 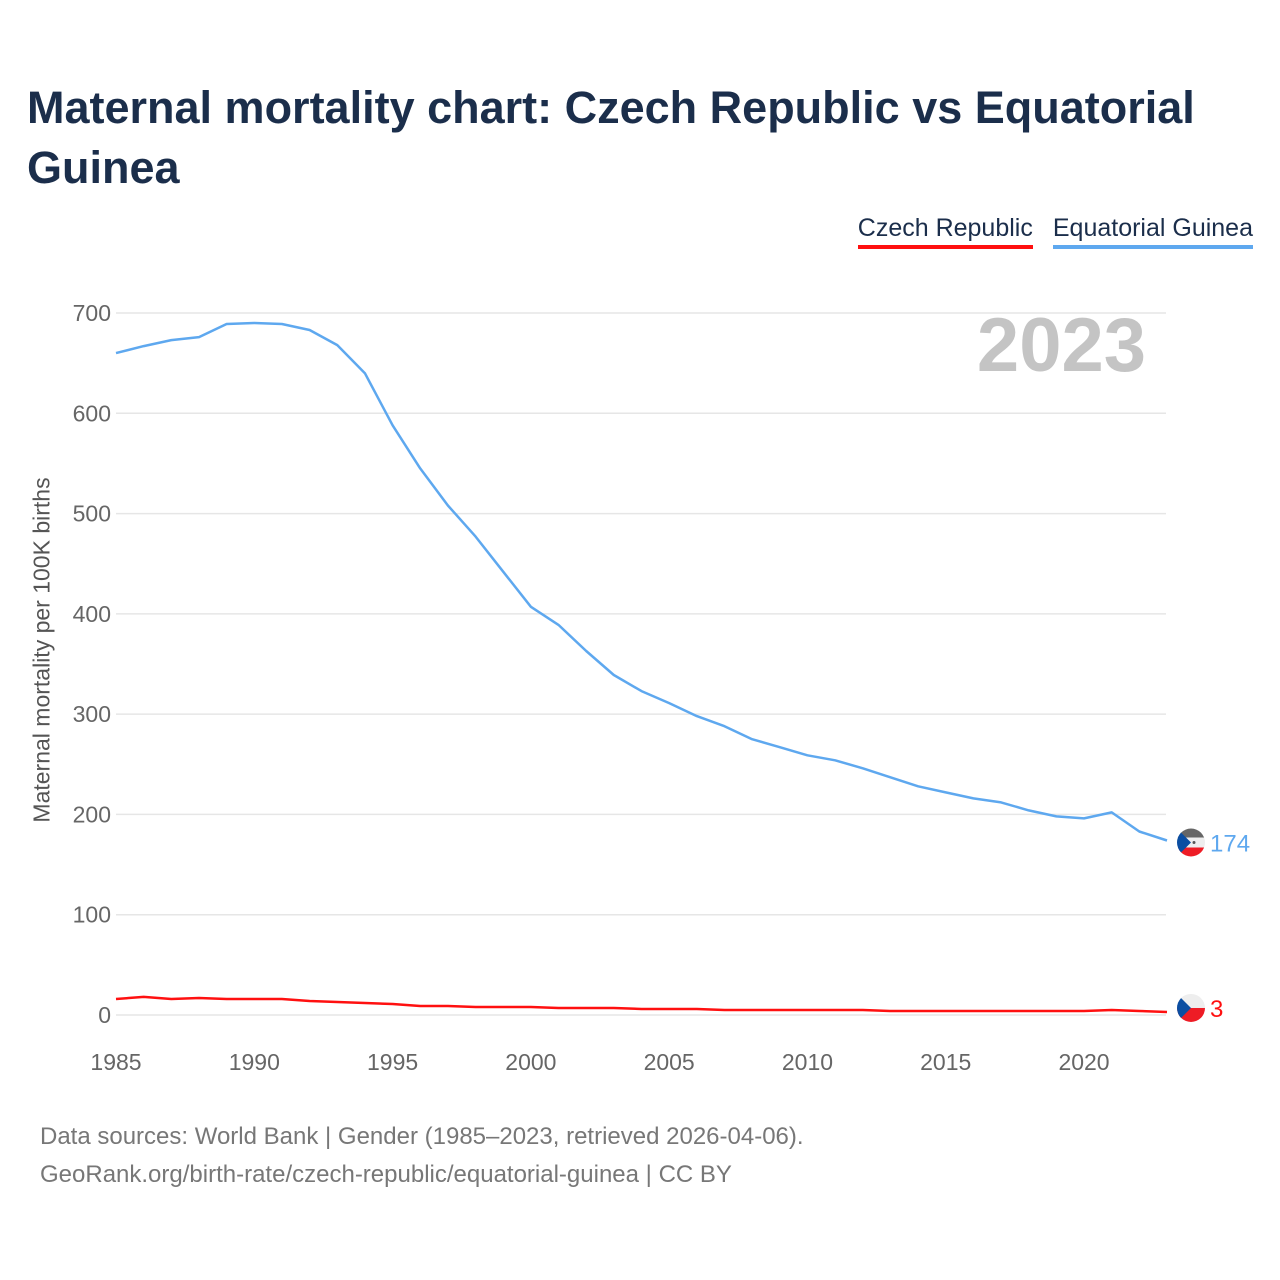 What do you see at coordinates (92, 714) in the screenshot?
I see `y-tick-label: 300` at bounding box center [92, 714].